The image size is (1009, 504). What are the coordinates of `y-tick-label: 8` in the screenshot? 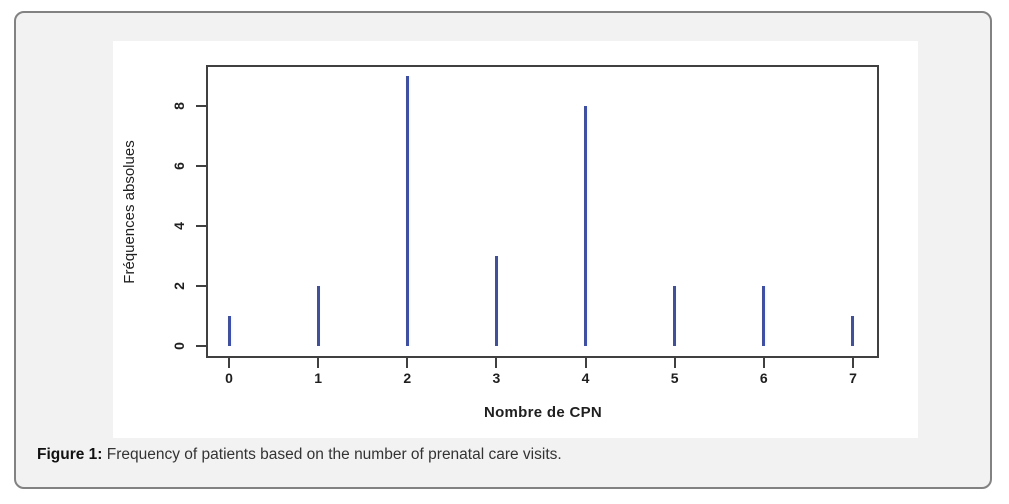 It's located at (179, 106).